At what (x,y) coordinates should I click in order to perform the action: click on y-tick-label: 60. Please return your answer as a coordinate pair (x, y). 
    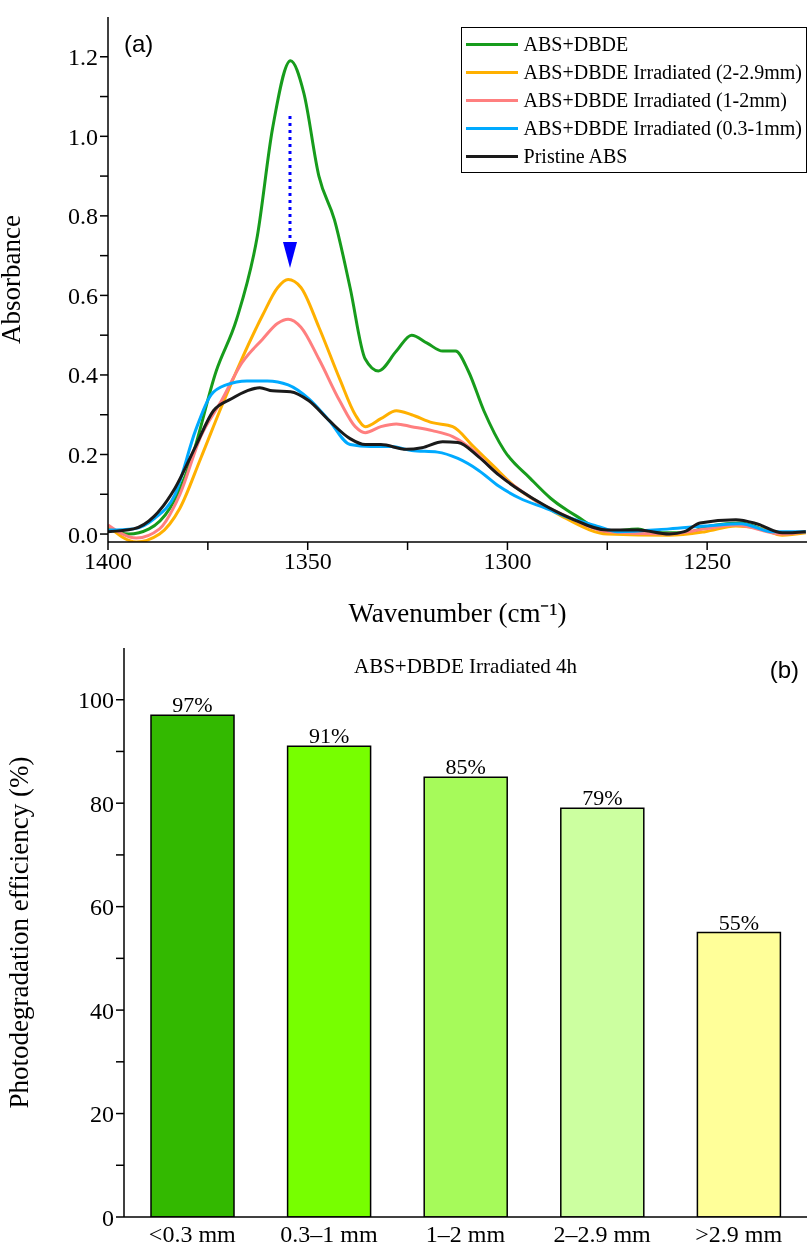
    Looking at the image, I should click on (102, 907).